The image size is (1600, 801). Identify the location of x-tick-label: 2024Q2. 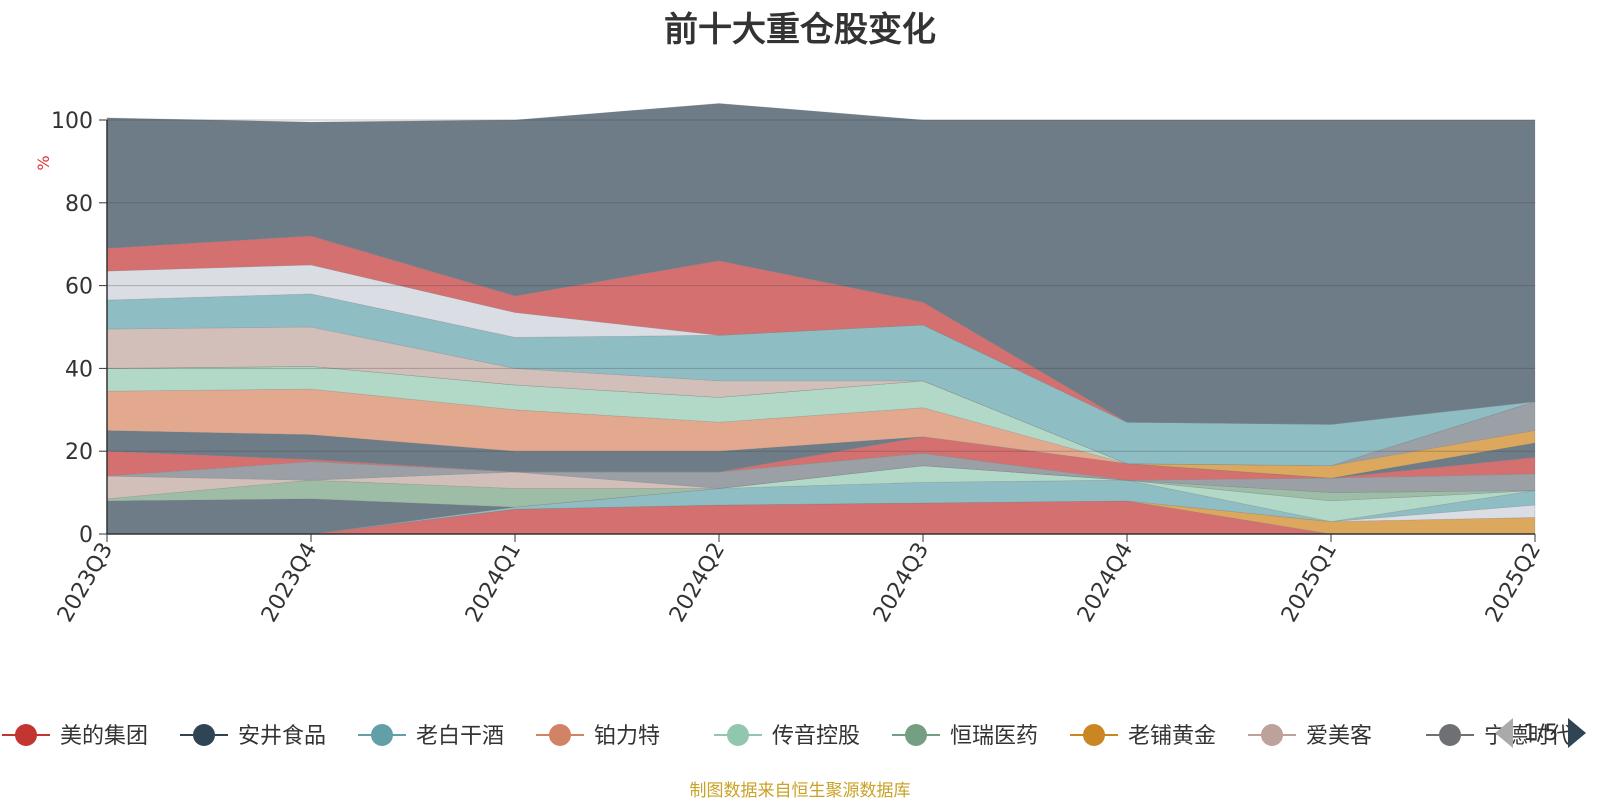
(697, 583).